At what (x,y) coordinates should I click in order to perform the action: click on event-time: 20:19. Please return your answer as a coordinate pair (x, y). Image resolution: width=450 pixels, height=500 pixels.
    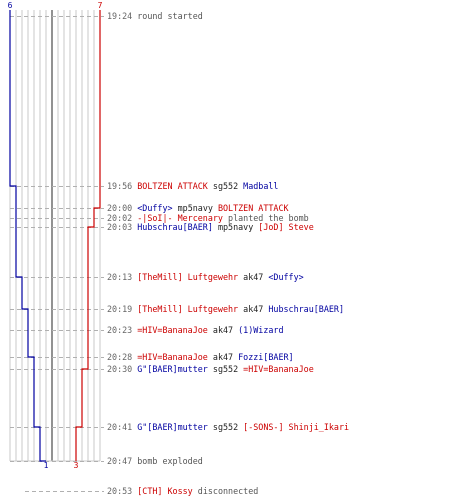
    Looking at the image, I should click on (120, 309).